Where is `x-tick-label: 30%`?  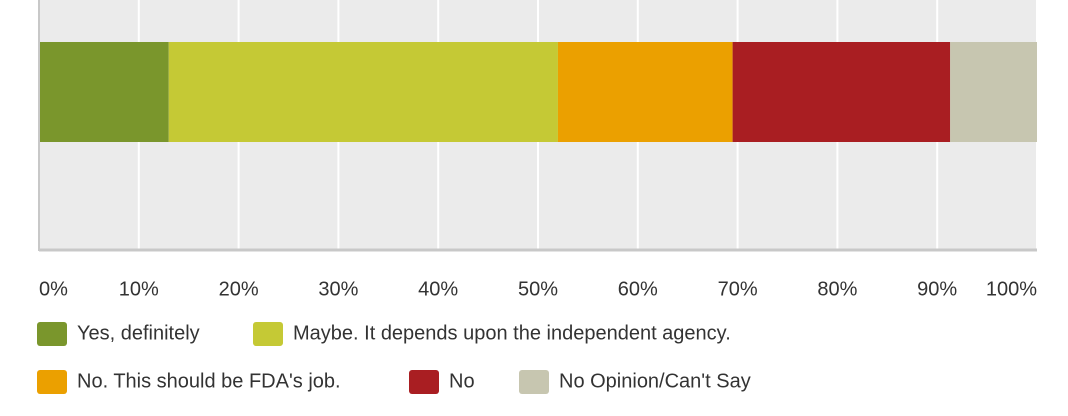
x-tick-label: 30% is located at coordinates (338, 289).